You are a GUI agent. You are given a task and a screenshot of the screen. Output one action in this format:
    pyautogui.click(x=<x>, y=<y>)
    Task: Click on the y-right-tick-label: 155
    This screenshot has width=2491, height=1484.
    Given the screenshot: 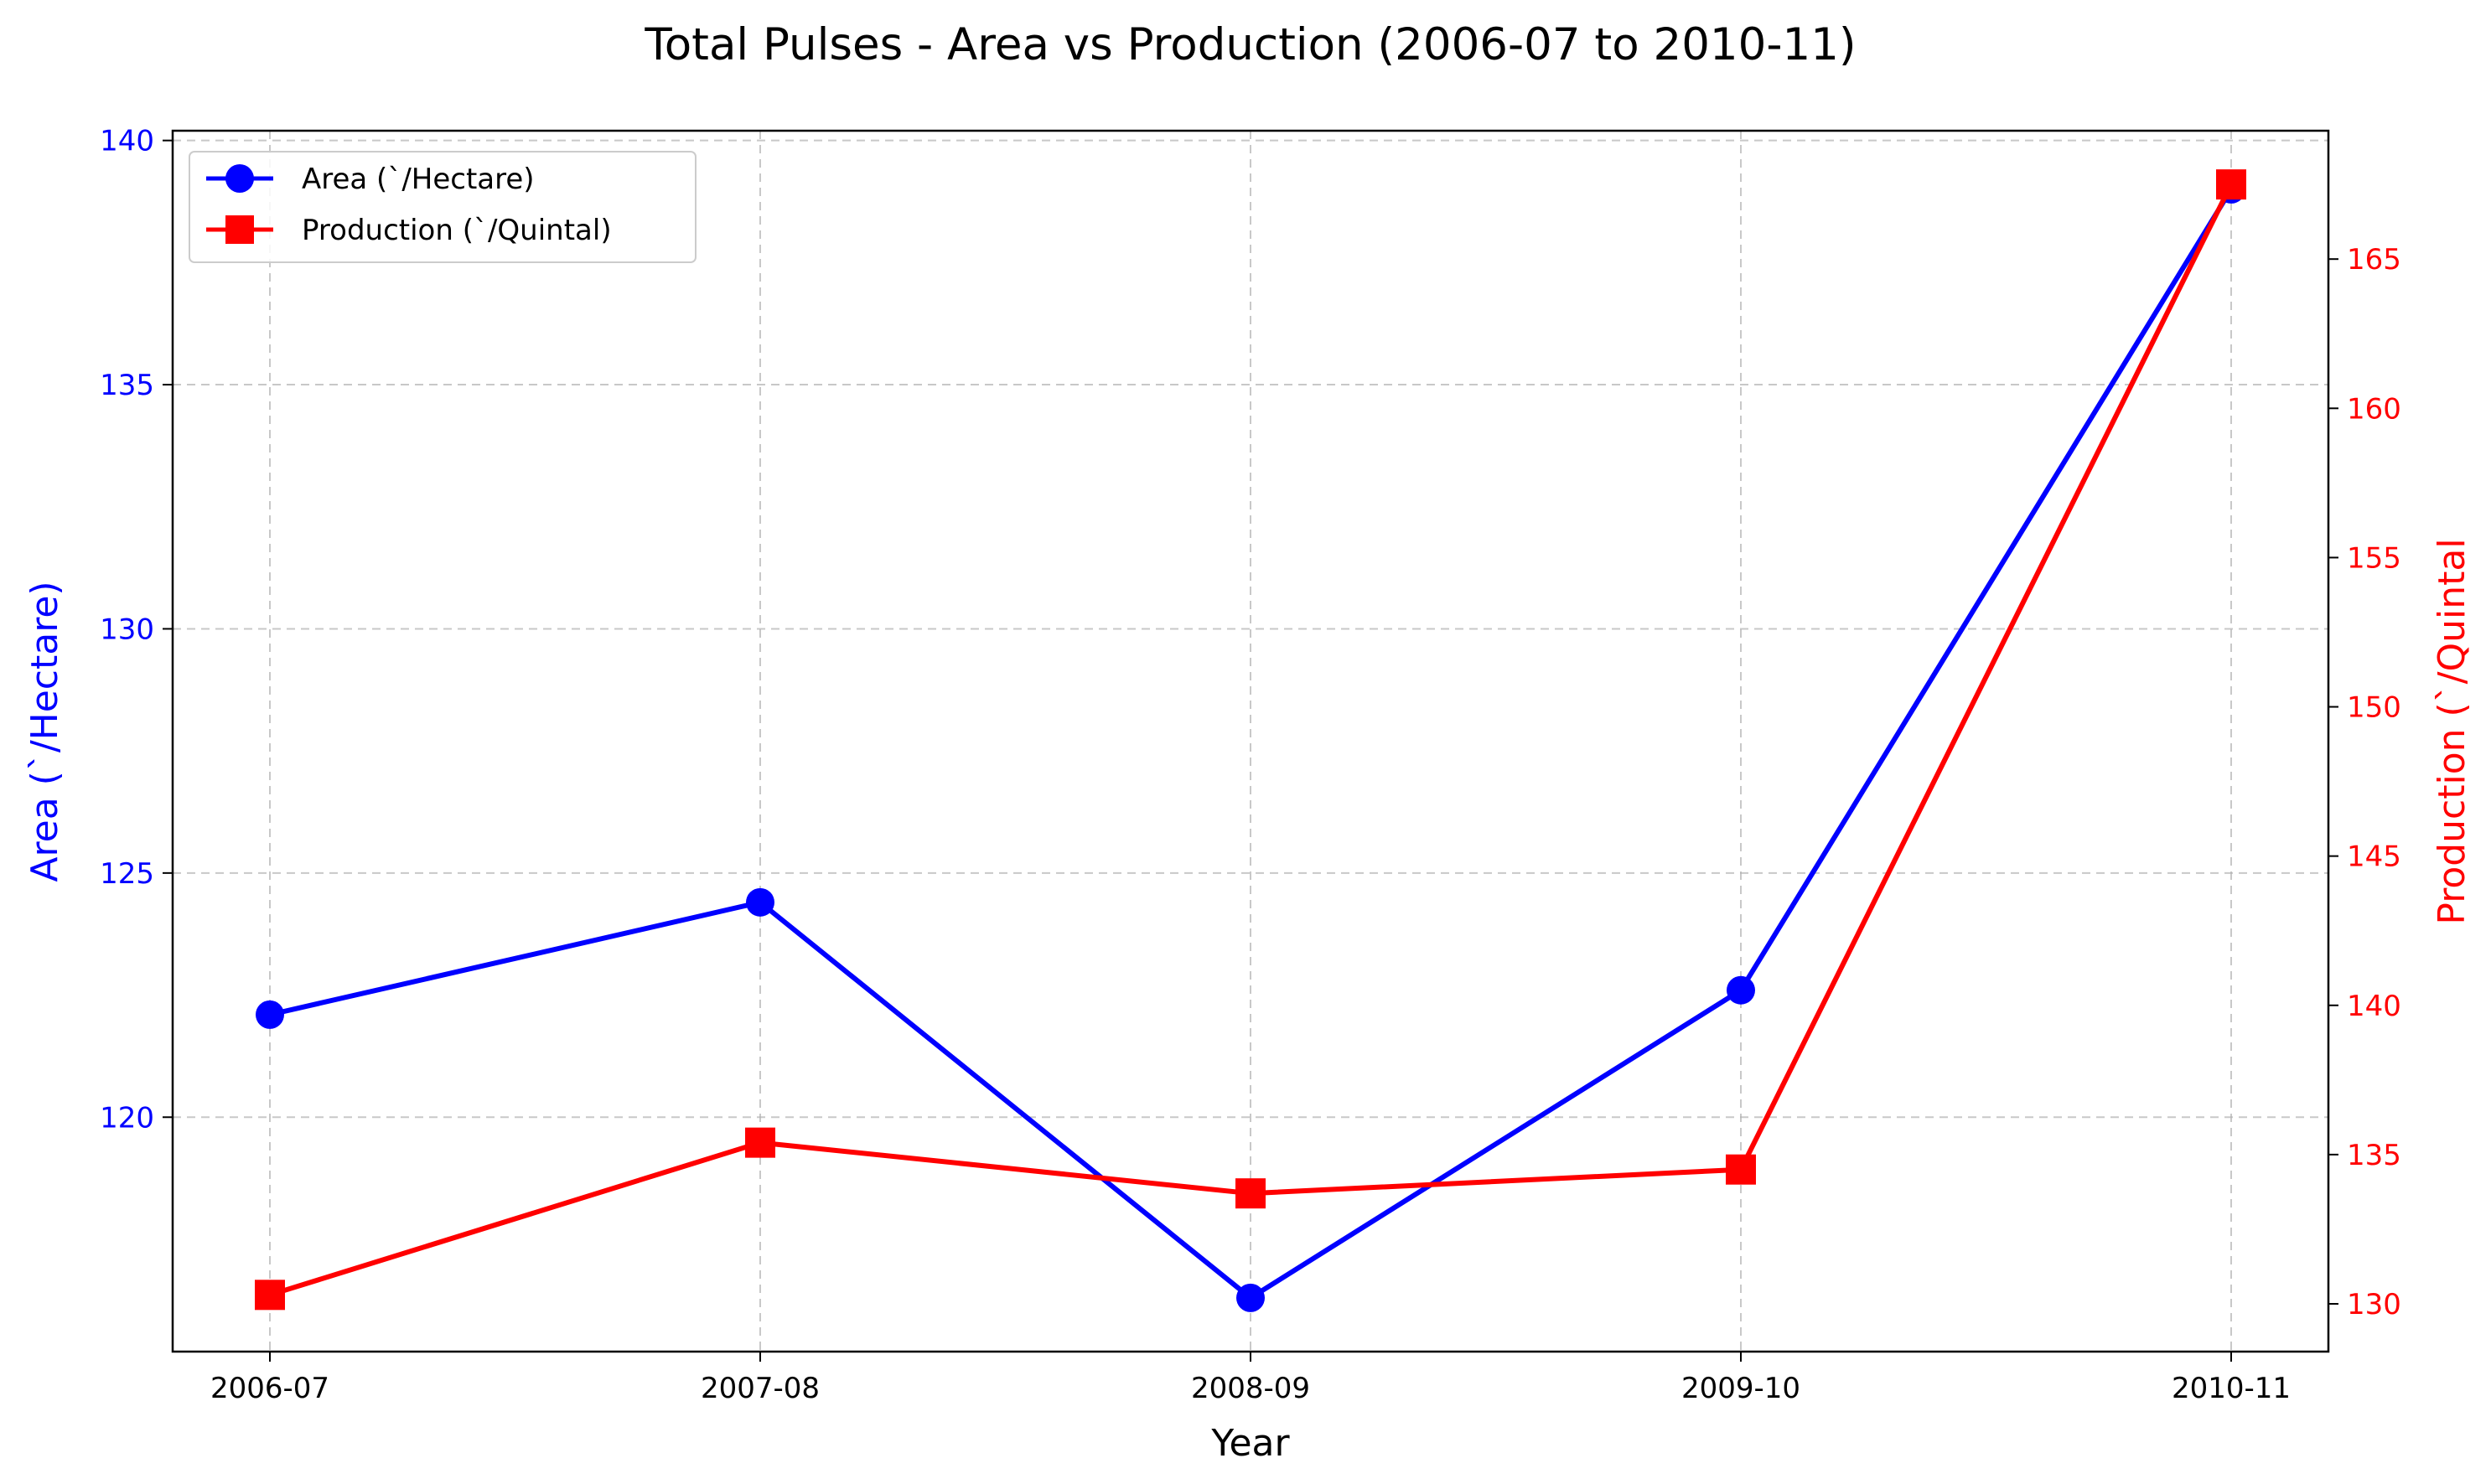 What is the action you would take?
    pyautogui.click(x=2374, y=558)
    